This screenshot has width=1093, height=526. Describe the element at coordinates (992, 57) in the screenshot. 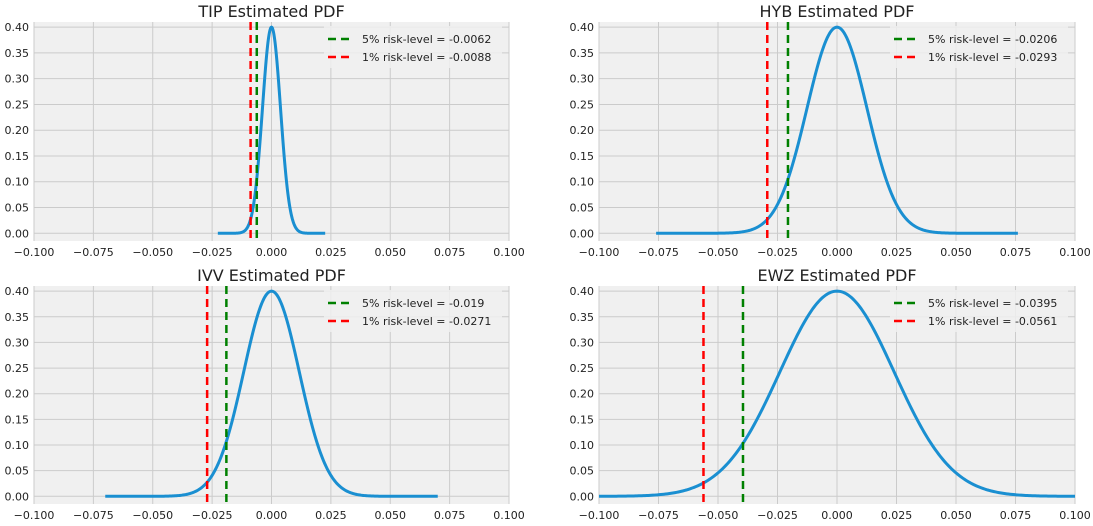

I see `legend-label: 1% risk-level = -0.0293` at that location.